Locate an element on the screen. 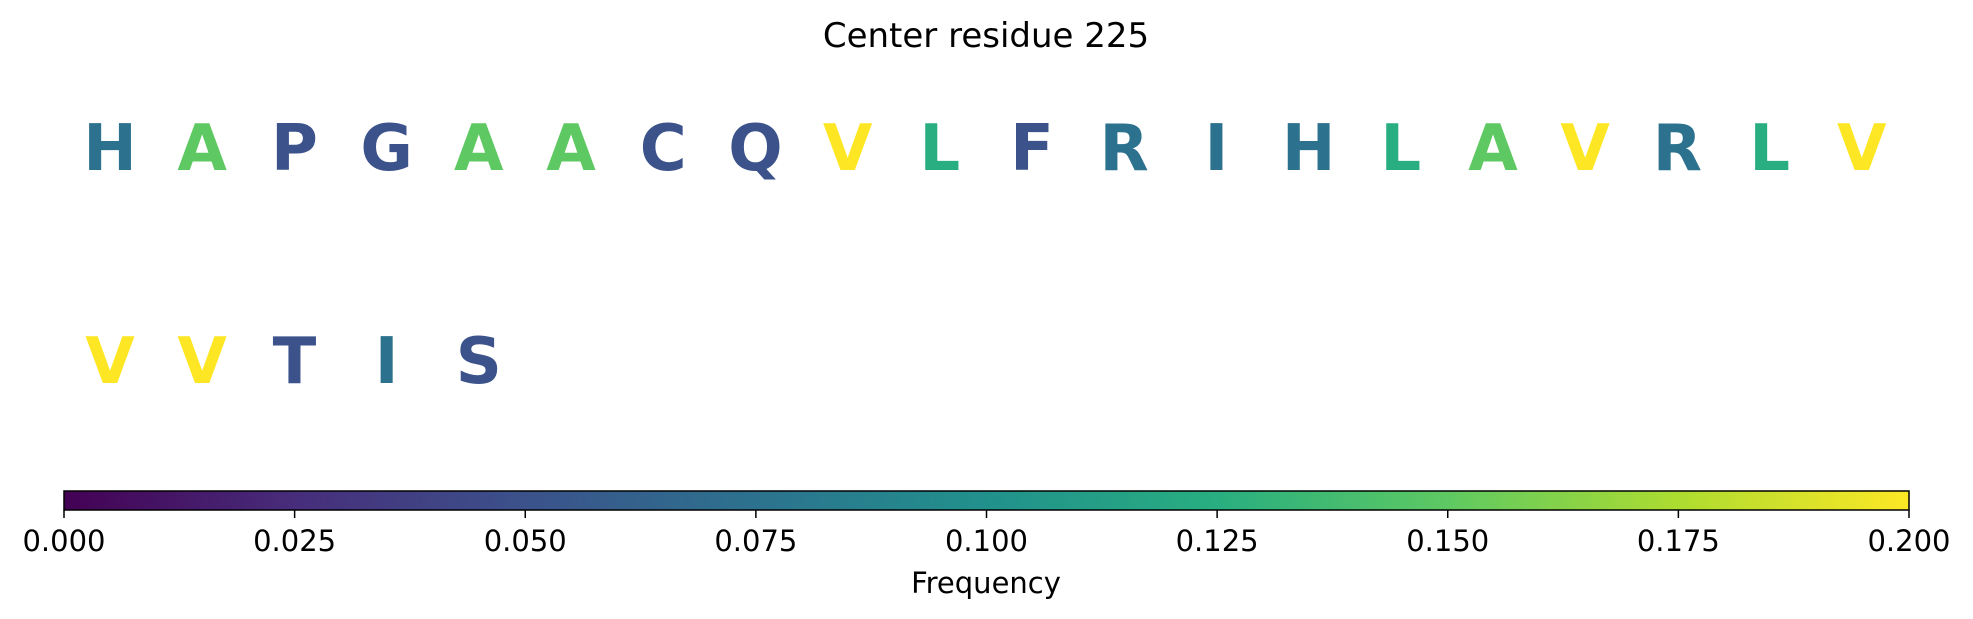  residue-letter: P is located at coordinates (294, 149).